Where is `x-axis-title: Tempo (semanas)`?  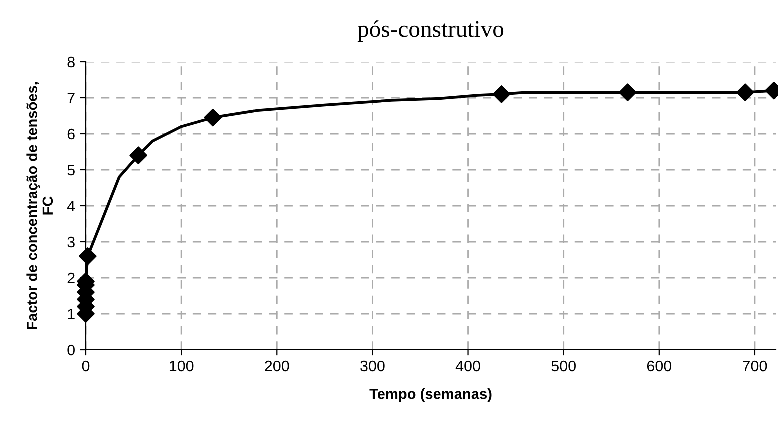 x-axis-title: Tempo (semanas) is located at coordinates (431, 395).